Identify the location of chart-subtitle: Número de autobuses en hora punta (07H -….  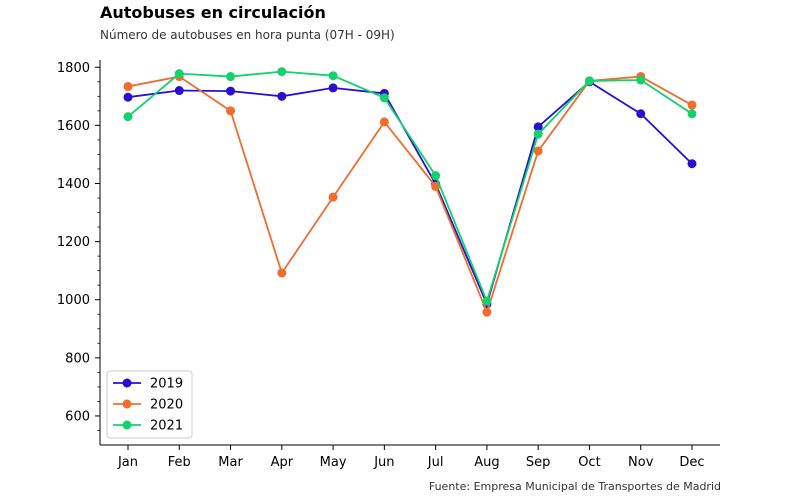
(247, 35).